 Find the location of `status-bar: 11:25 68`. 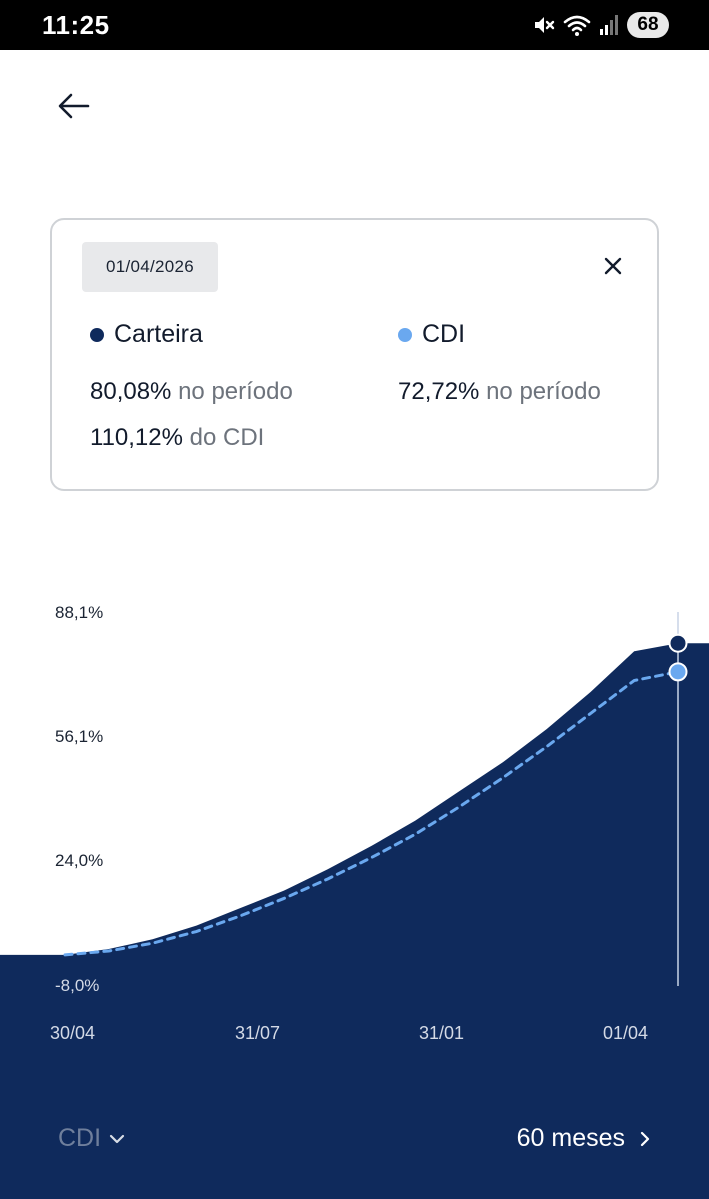

status-bar: 11:25 68 is located at coordinates (354, 25).